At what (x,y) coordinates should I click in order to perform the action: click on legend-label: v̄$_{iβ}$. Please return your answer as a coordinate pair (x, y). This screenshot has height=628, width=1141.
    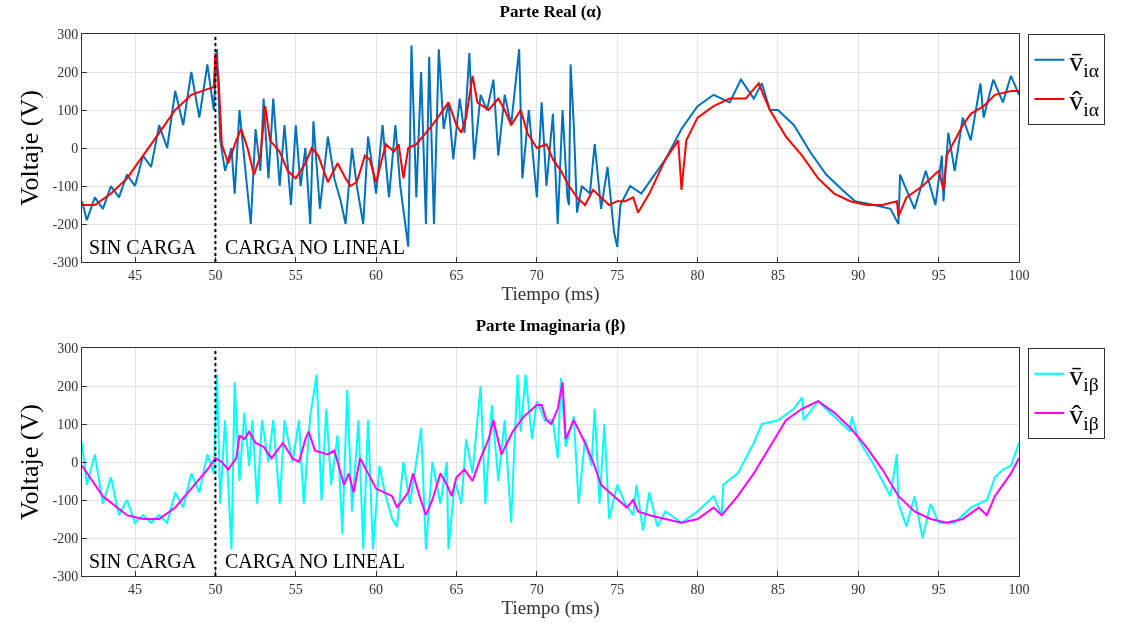
    Looking at the image, I should click on (1084, 377).